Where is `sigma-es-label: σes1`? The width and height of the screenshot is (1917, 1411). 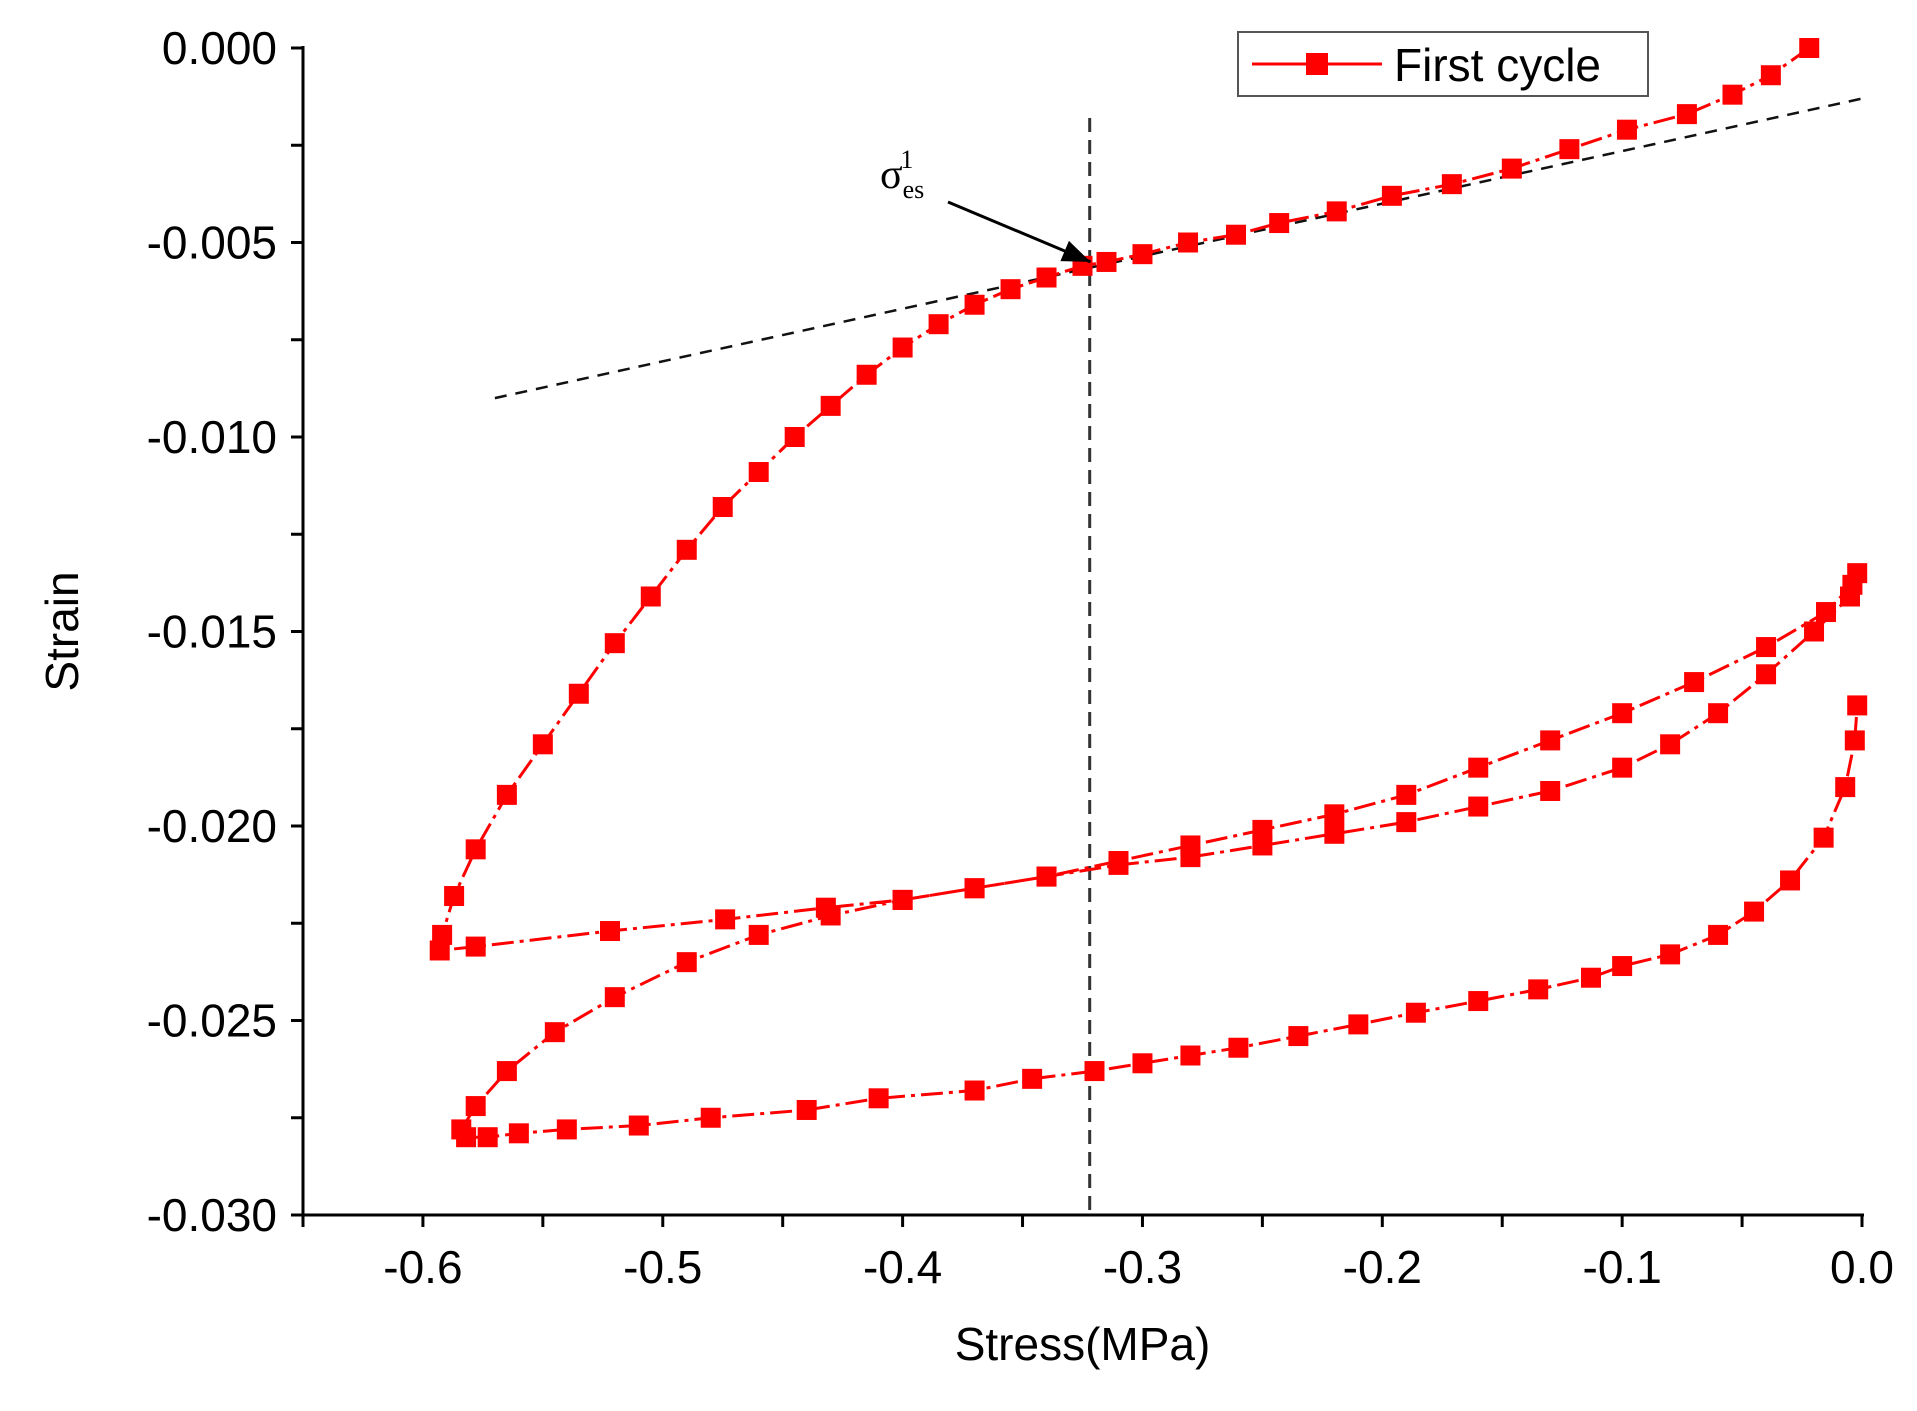 sigma-es-label: σes1 is located at coordinates (902, 174).